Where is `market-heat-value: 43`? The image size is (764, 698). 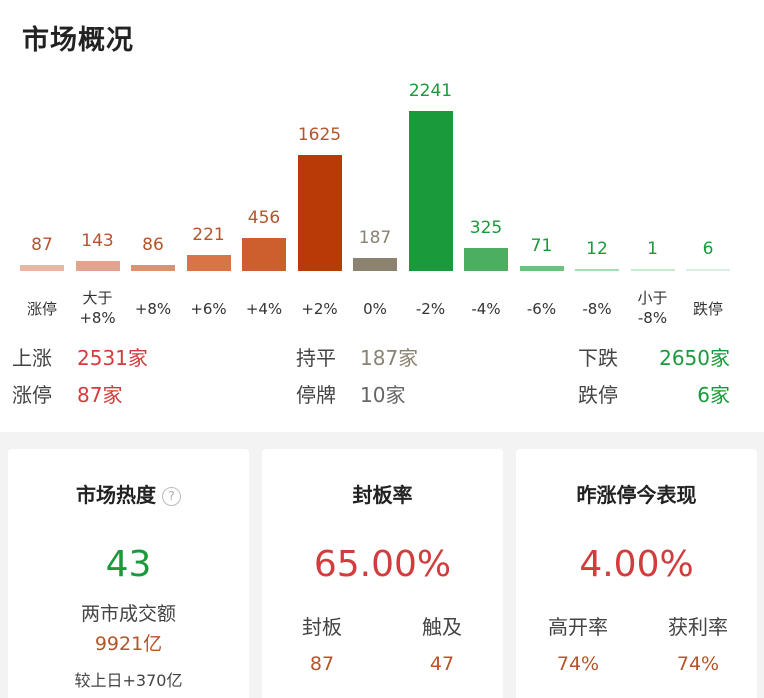 market-heat-value: 43 is located at coordinates (128, 564).